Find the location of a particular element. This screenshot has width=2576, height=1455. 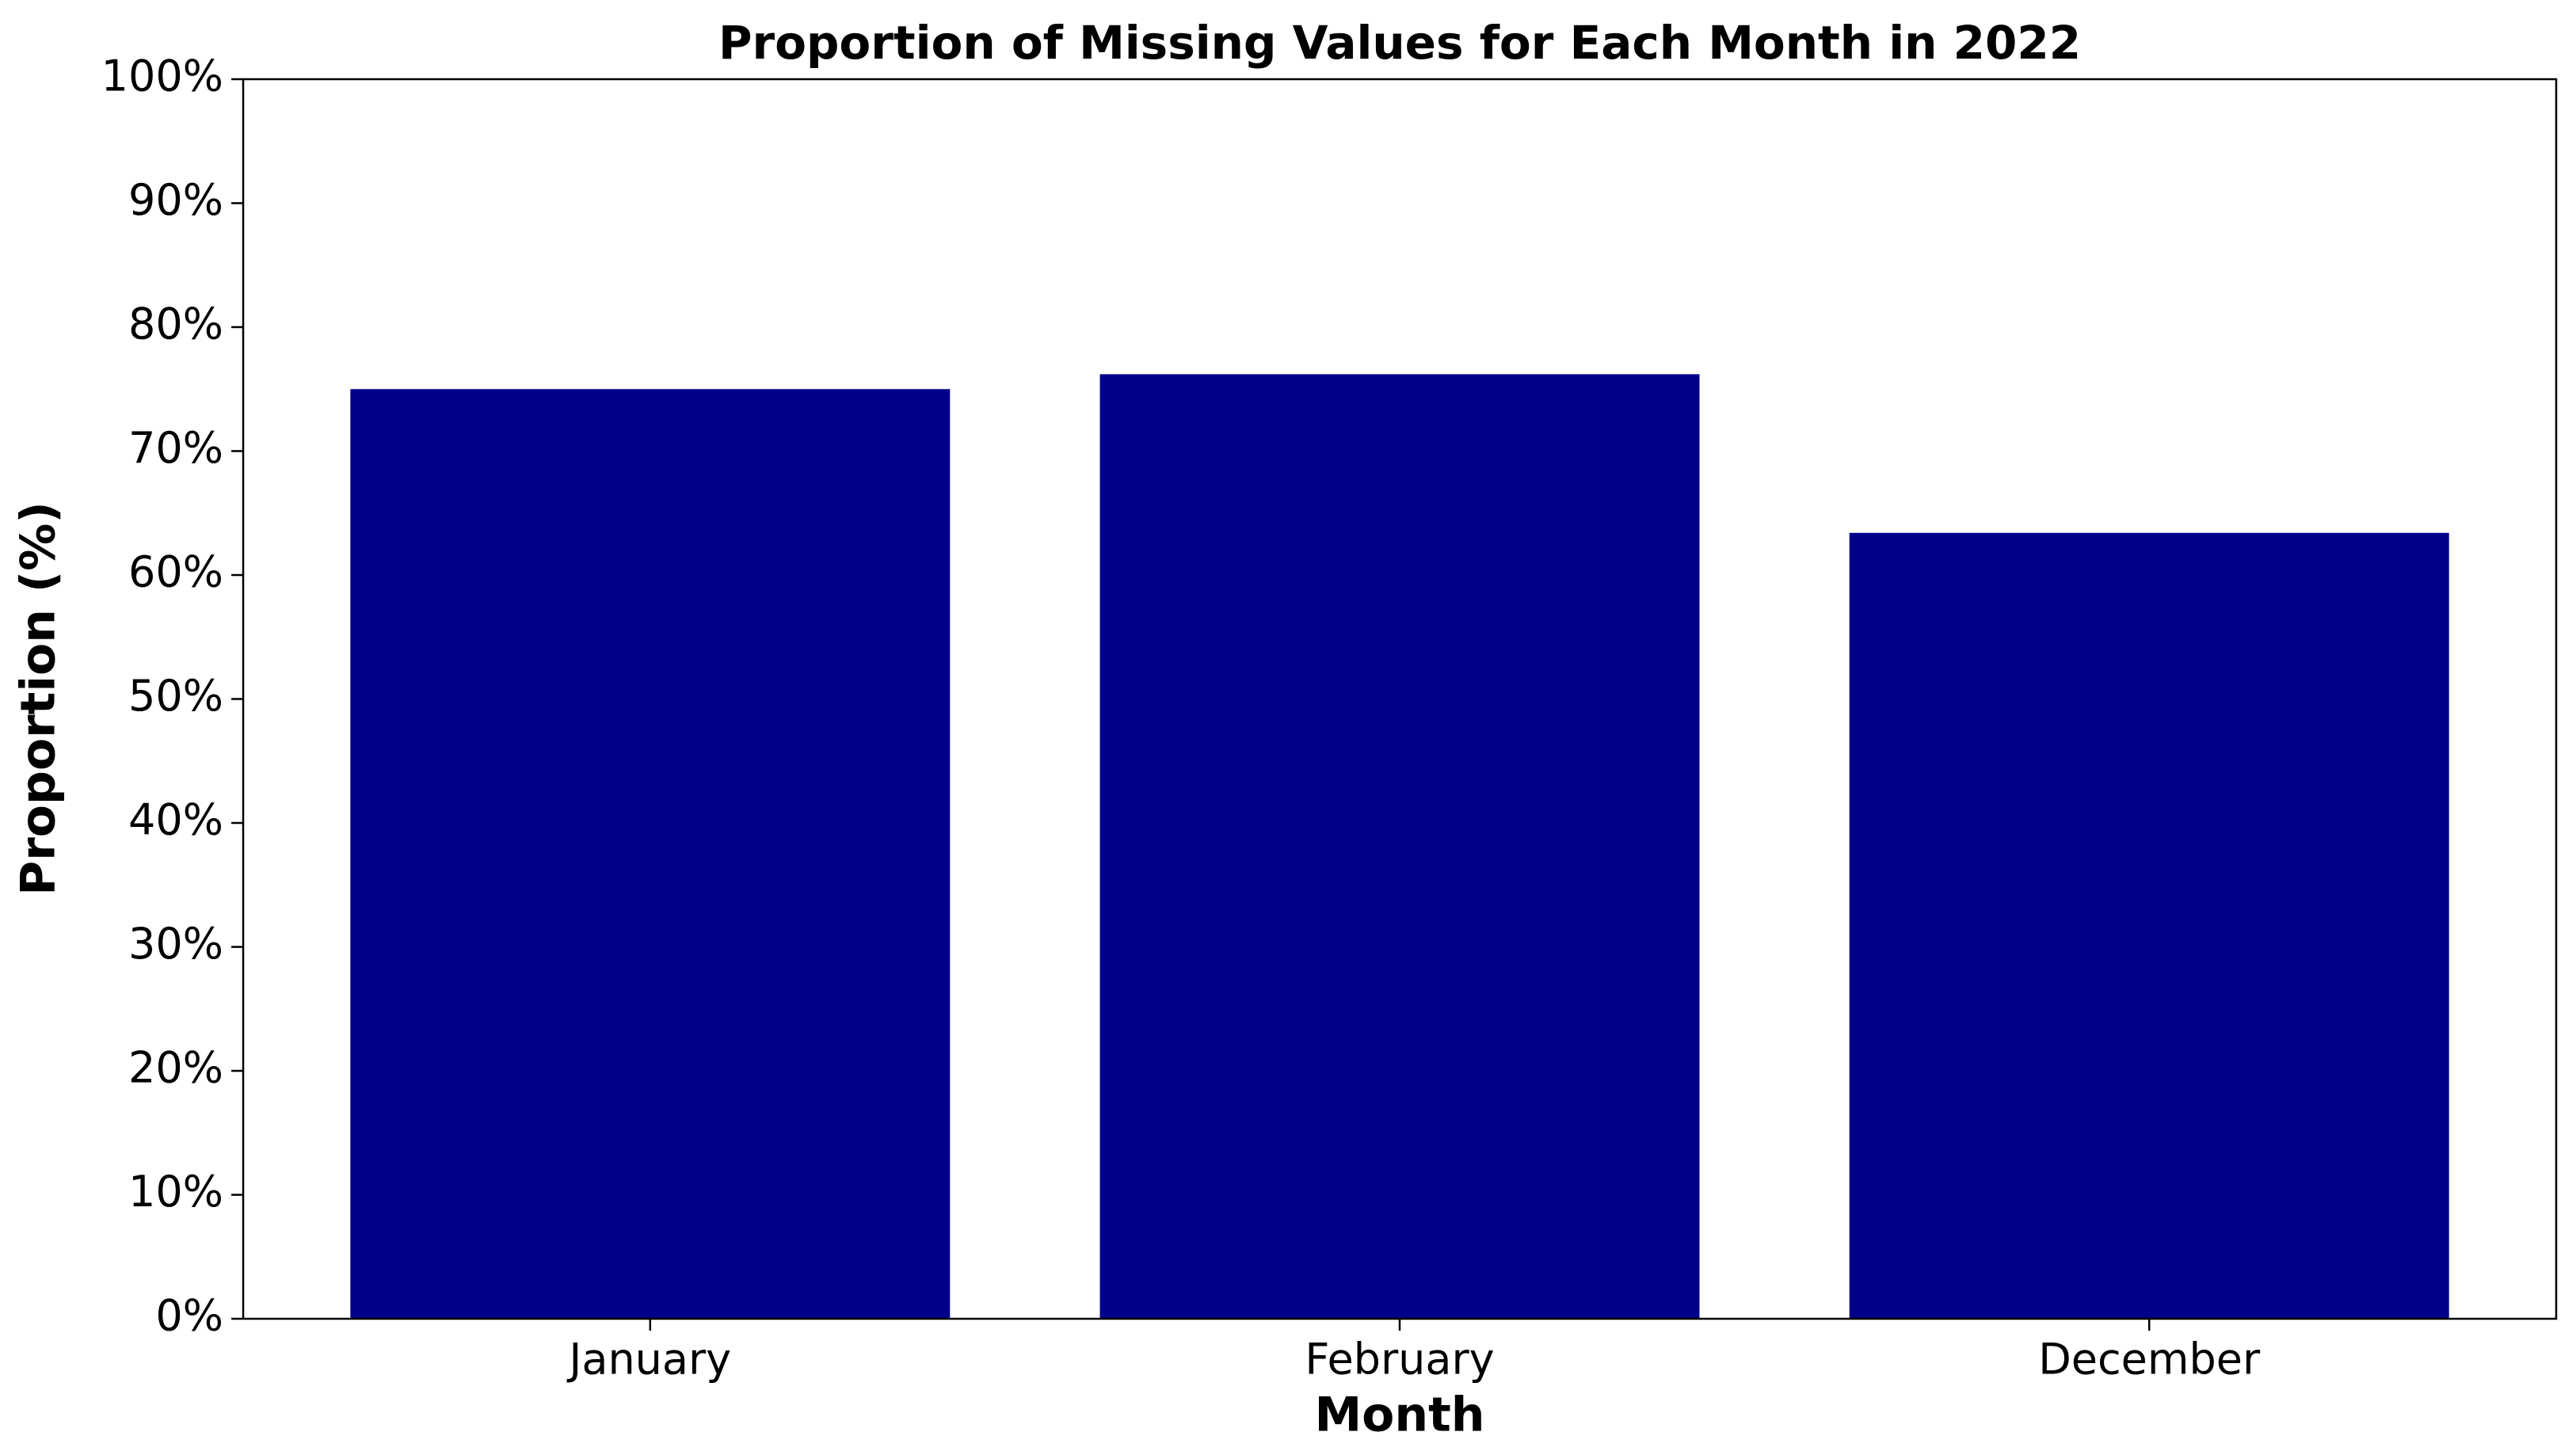

y-tick-label: 0% is located at coordinates (189, 1316).